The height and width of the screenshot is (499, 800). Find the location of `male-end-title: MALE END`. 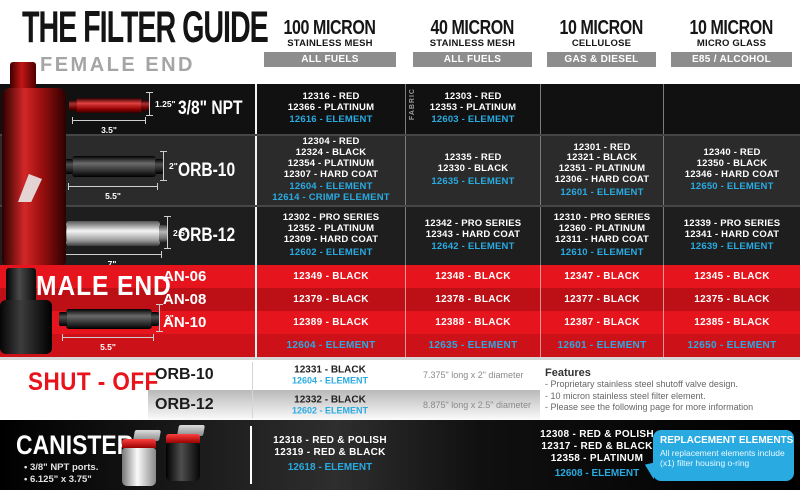

male-end-title: MALE END is located at coordinates (104, 285).